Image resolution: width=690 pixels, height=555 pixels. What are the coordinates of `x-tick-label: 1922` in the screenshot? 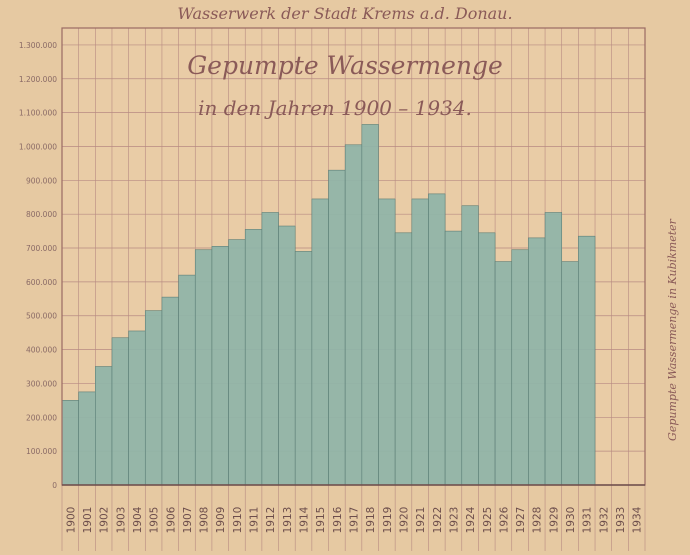 It's located at (438, 520).